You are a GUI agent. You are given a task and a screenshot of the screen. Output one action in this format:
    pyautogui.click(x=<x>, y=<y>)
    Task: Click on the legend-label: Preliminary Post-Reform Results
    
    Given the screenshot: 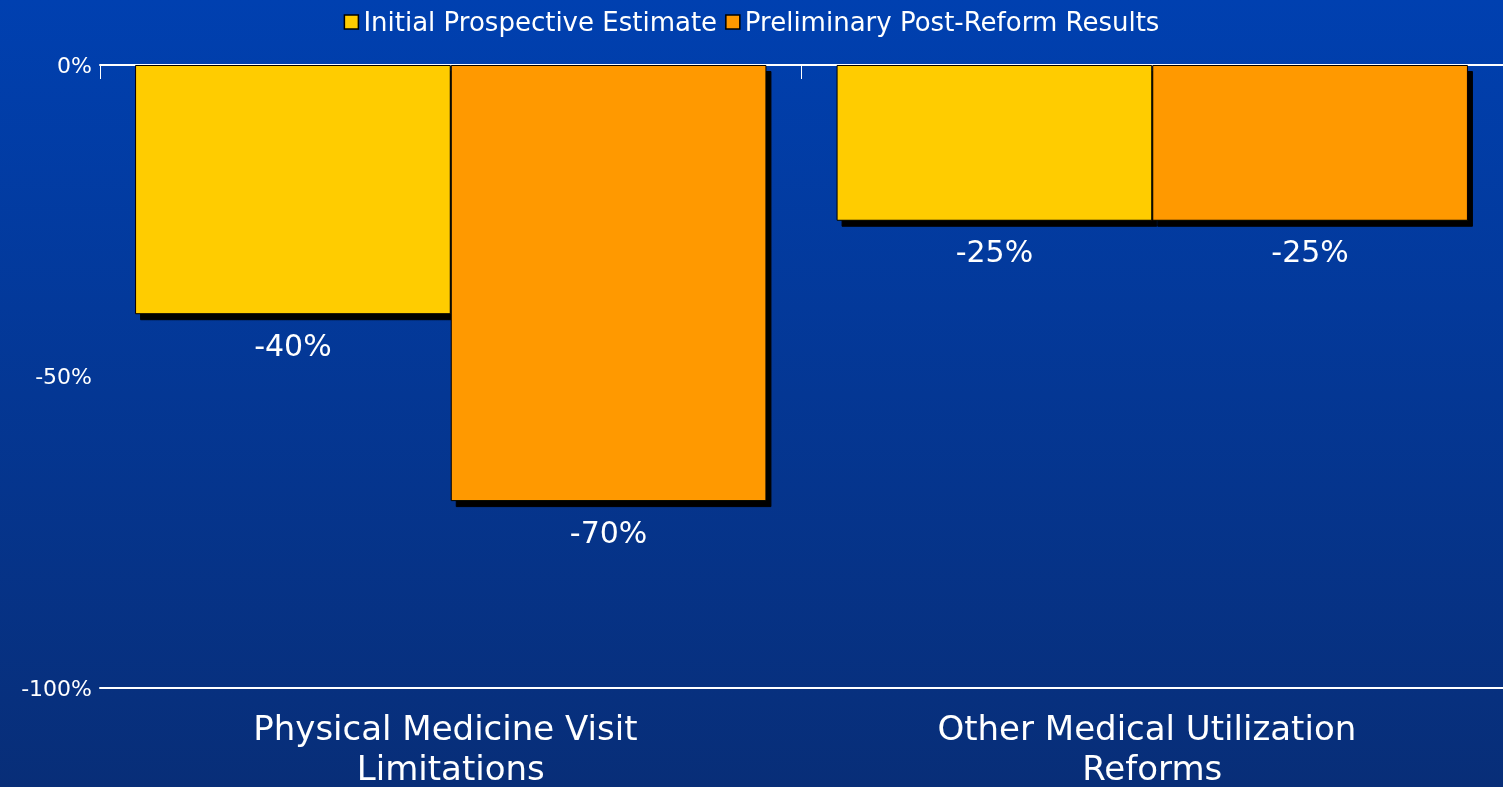 What is the action you would take?
    pyautogui.click(x=952, y=22)
    